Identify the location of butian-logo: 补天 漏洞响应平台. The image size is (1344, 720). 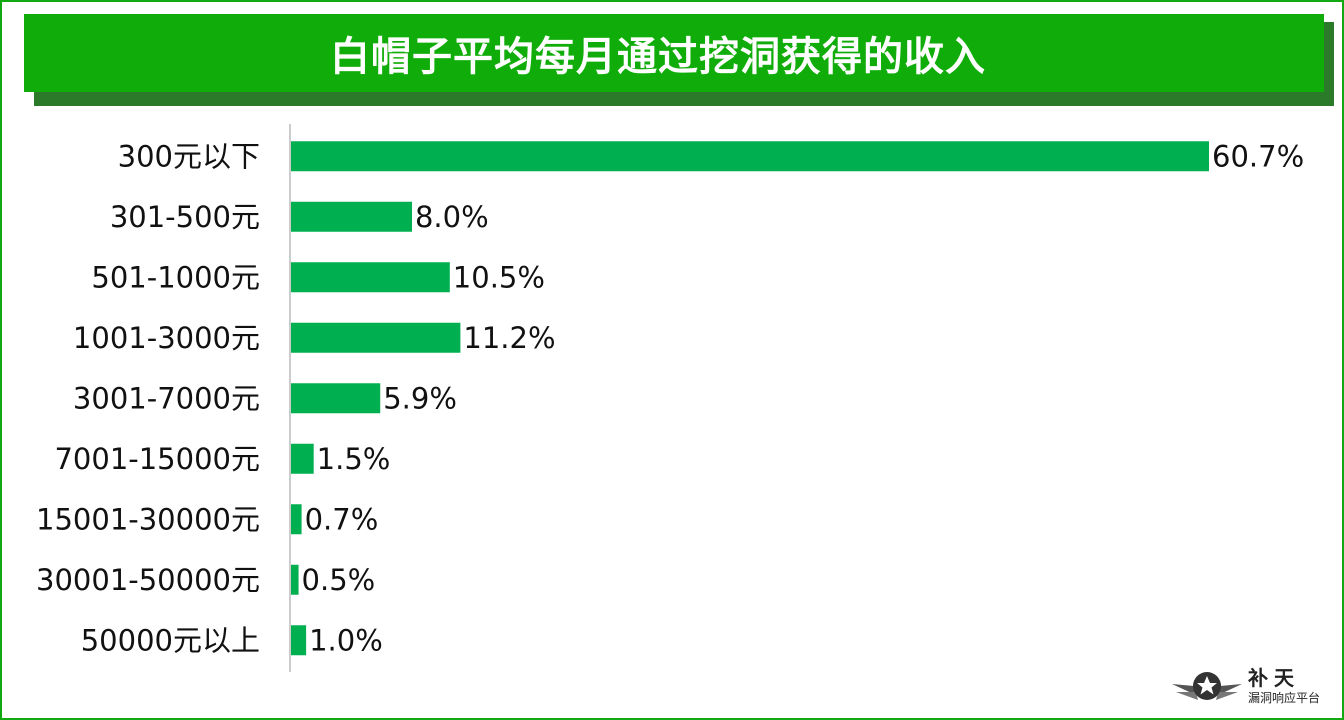
(1248, 686).